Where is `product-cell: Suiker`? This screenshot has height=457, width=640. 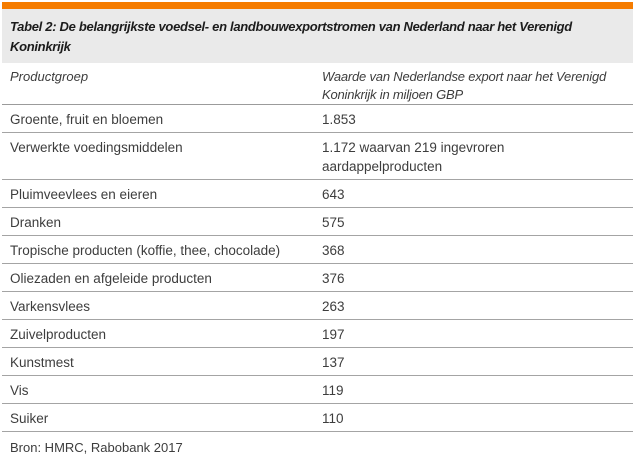 product-cell: Suiker is located at coordinates (29, 418).